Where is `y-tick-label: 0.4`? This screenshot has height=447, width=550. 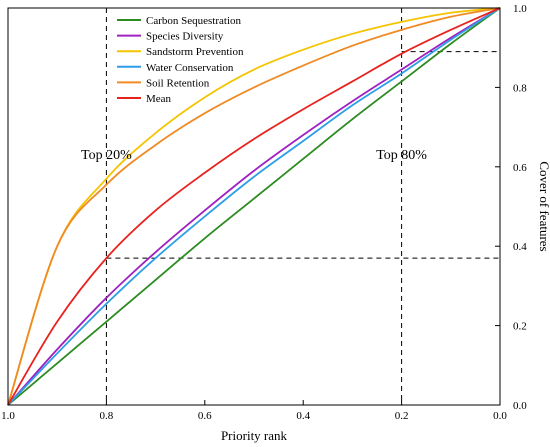 y-tick-label: 0.4 is located at coordinates (520, 247).